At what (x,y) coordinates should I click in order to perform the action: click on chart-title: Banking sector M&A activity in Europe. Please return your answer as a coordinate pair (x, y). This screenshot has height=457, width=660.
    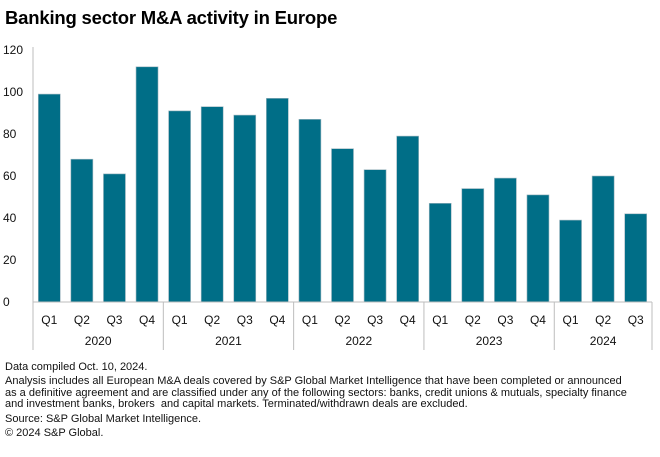
    Looking at the image, I should click on (171, 17).